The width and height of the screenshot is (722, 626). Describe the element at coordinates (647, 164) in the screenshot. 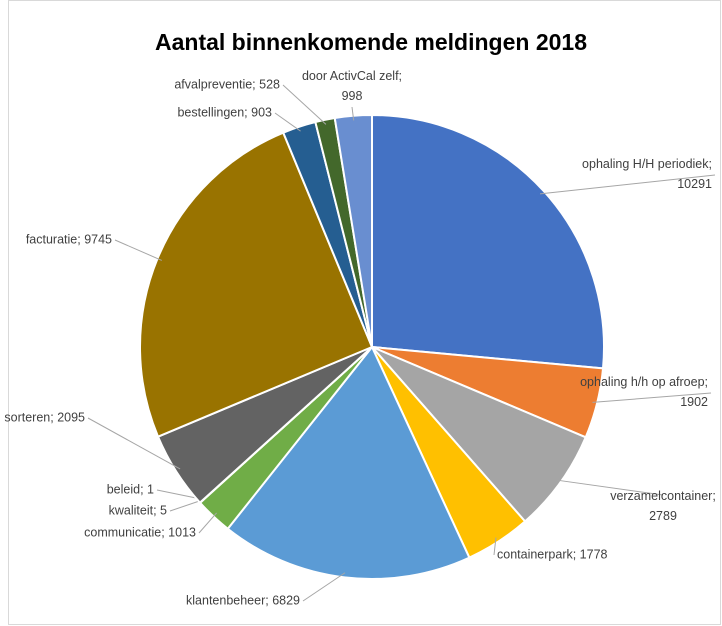

I see `label-line: ophaling H/H periodiek;` at that location.